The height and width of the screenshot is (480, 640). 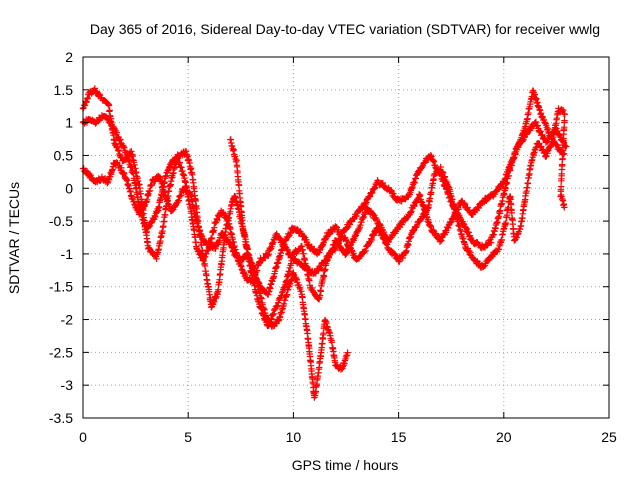 I want to click on y-tick-label: -2.5, so click(x=61, y=352).